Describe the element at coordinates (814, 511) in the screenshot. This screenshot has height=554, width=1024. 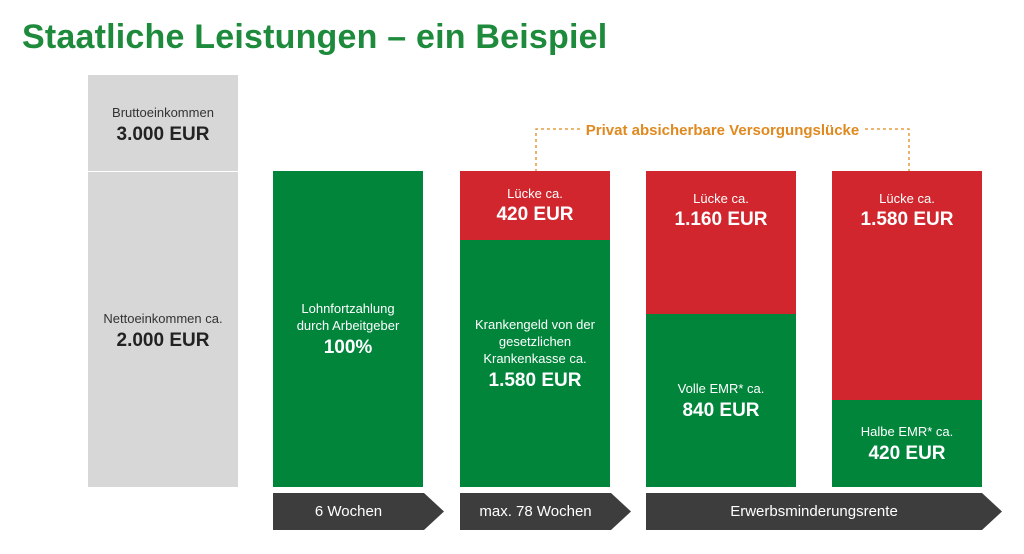
I see `timeline-phase-emr-label: Erwerbsminderungsrente` at that location.